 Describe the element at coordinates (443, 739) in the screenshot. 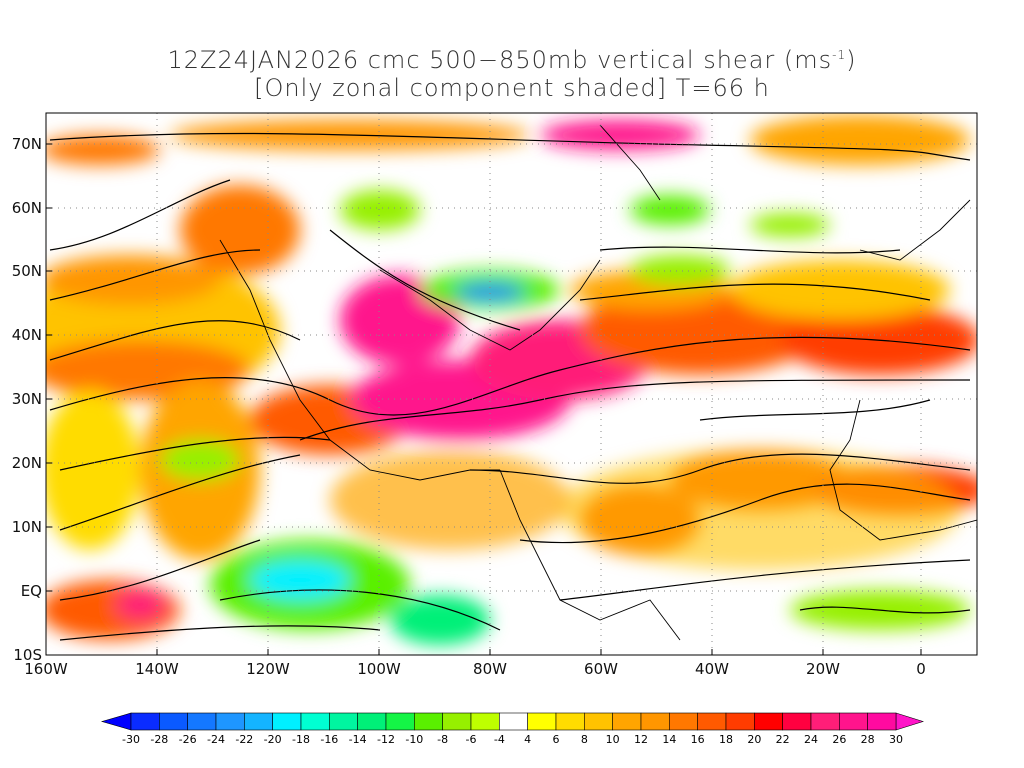

I see `colorbar-label: -8` at that location.